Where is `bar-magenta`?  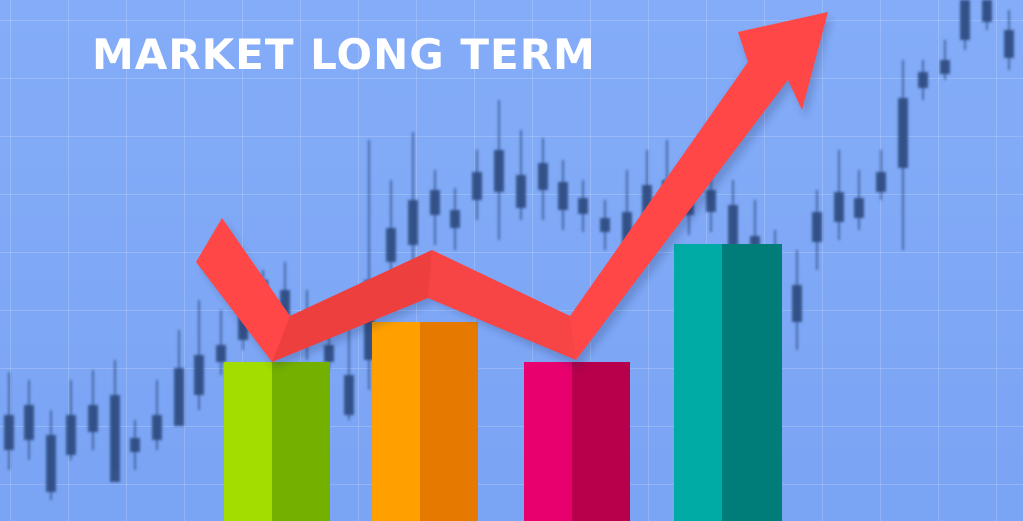
bar-magenta is located at coordinates (577, 441).